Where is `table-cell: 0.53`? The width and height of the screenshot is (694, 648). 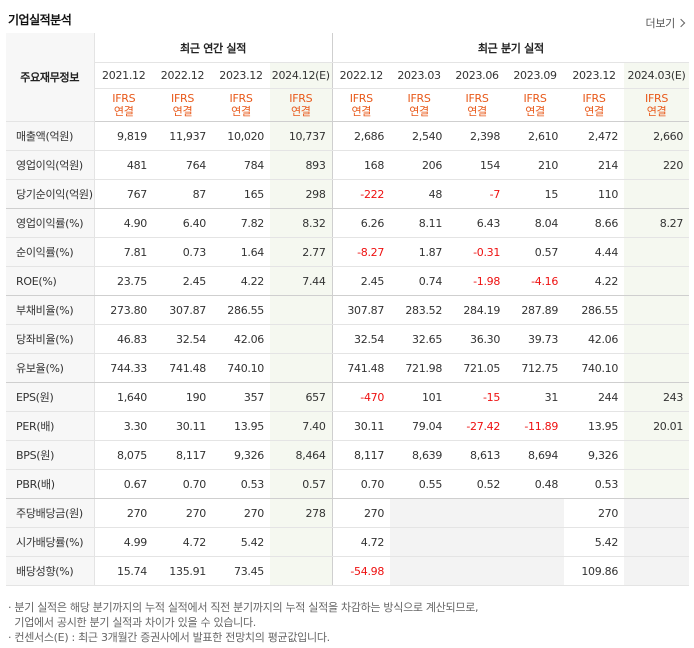
table-cell: 0.53 is located at coordinates (594, 484).